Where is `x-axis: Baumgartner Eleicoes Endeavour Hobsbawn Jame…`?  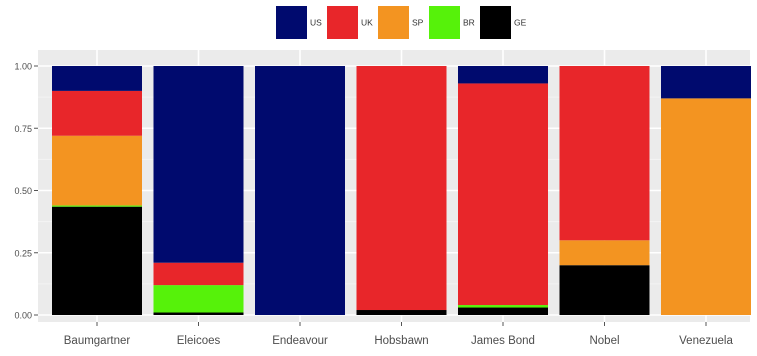
x-axis: Baumgartner Eleicoes Endeavour Hobsbawn Jame… is located at coordinates (398, 334).